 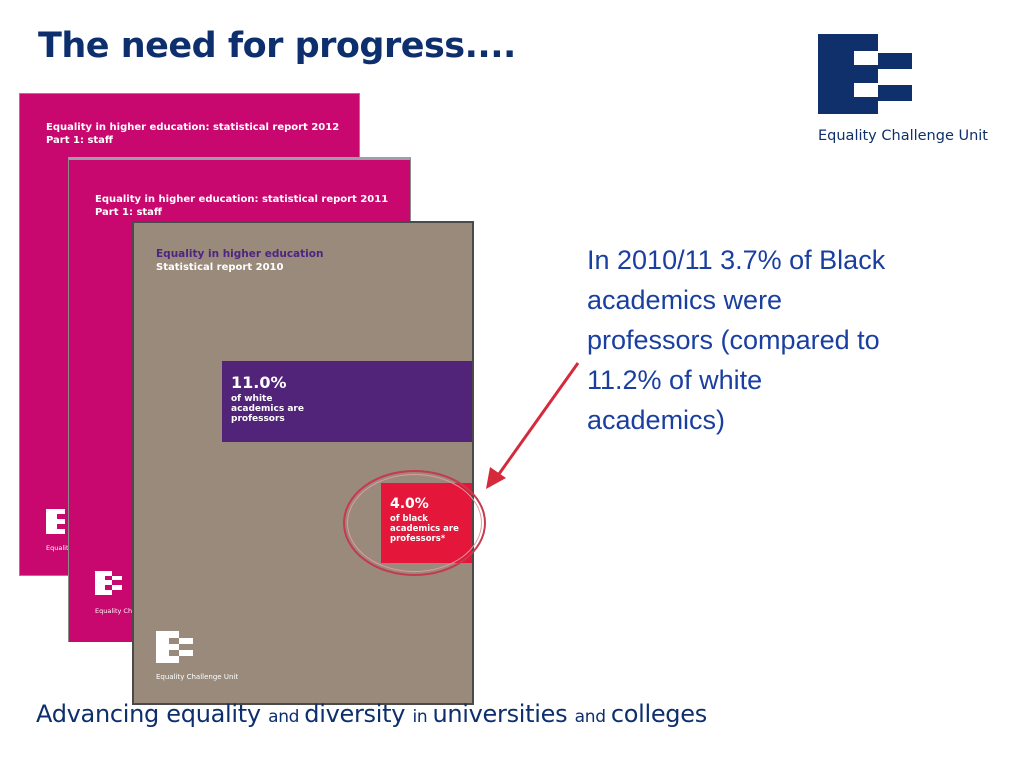 I want to click on tagline-segment: diversity, so click(x=358, y=714).